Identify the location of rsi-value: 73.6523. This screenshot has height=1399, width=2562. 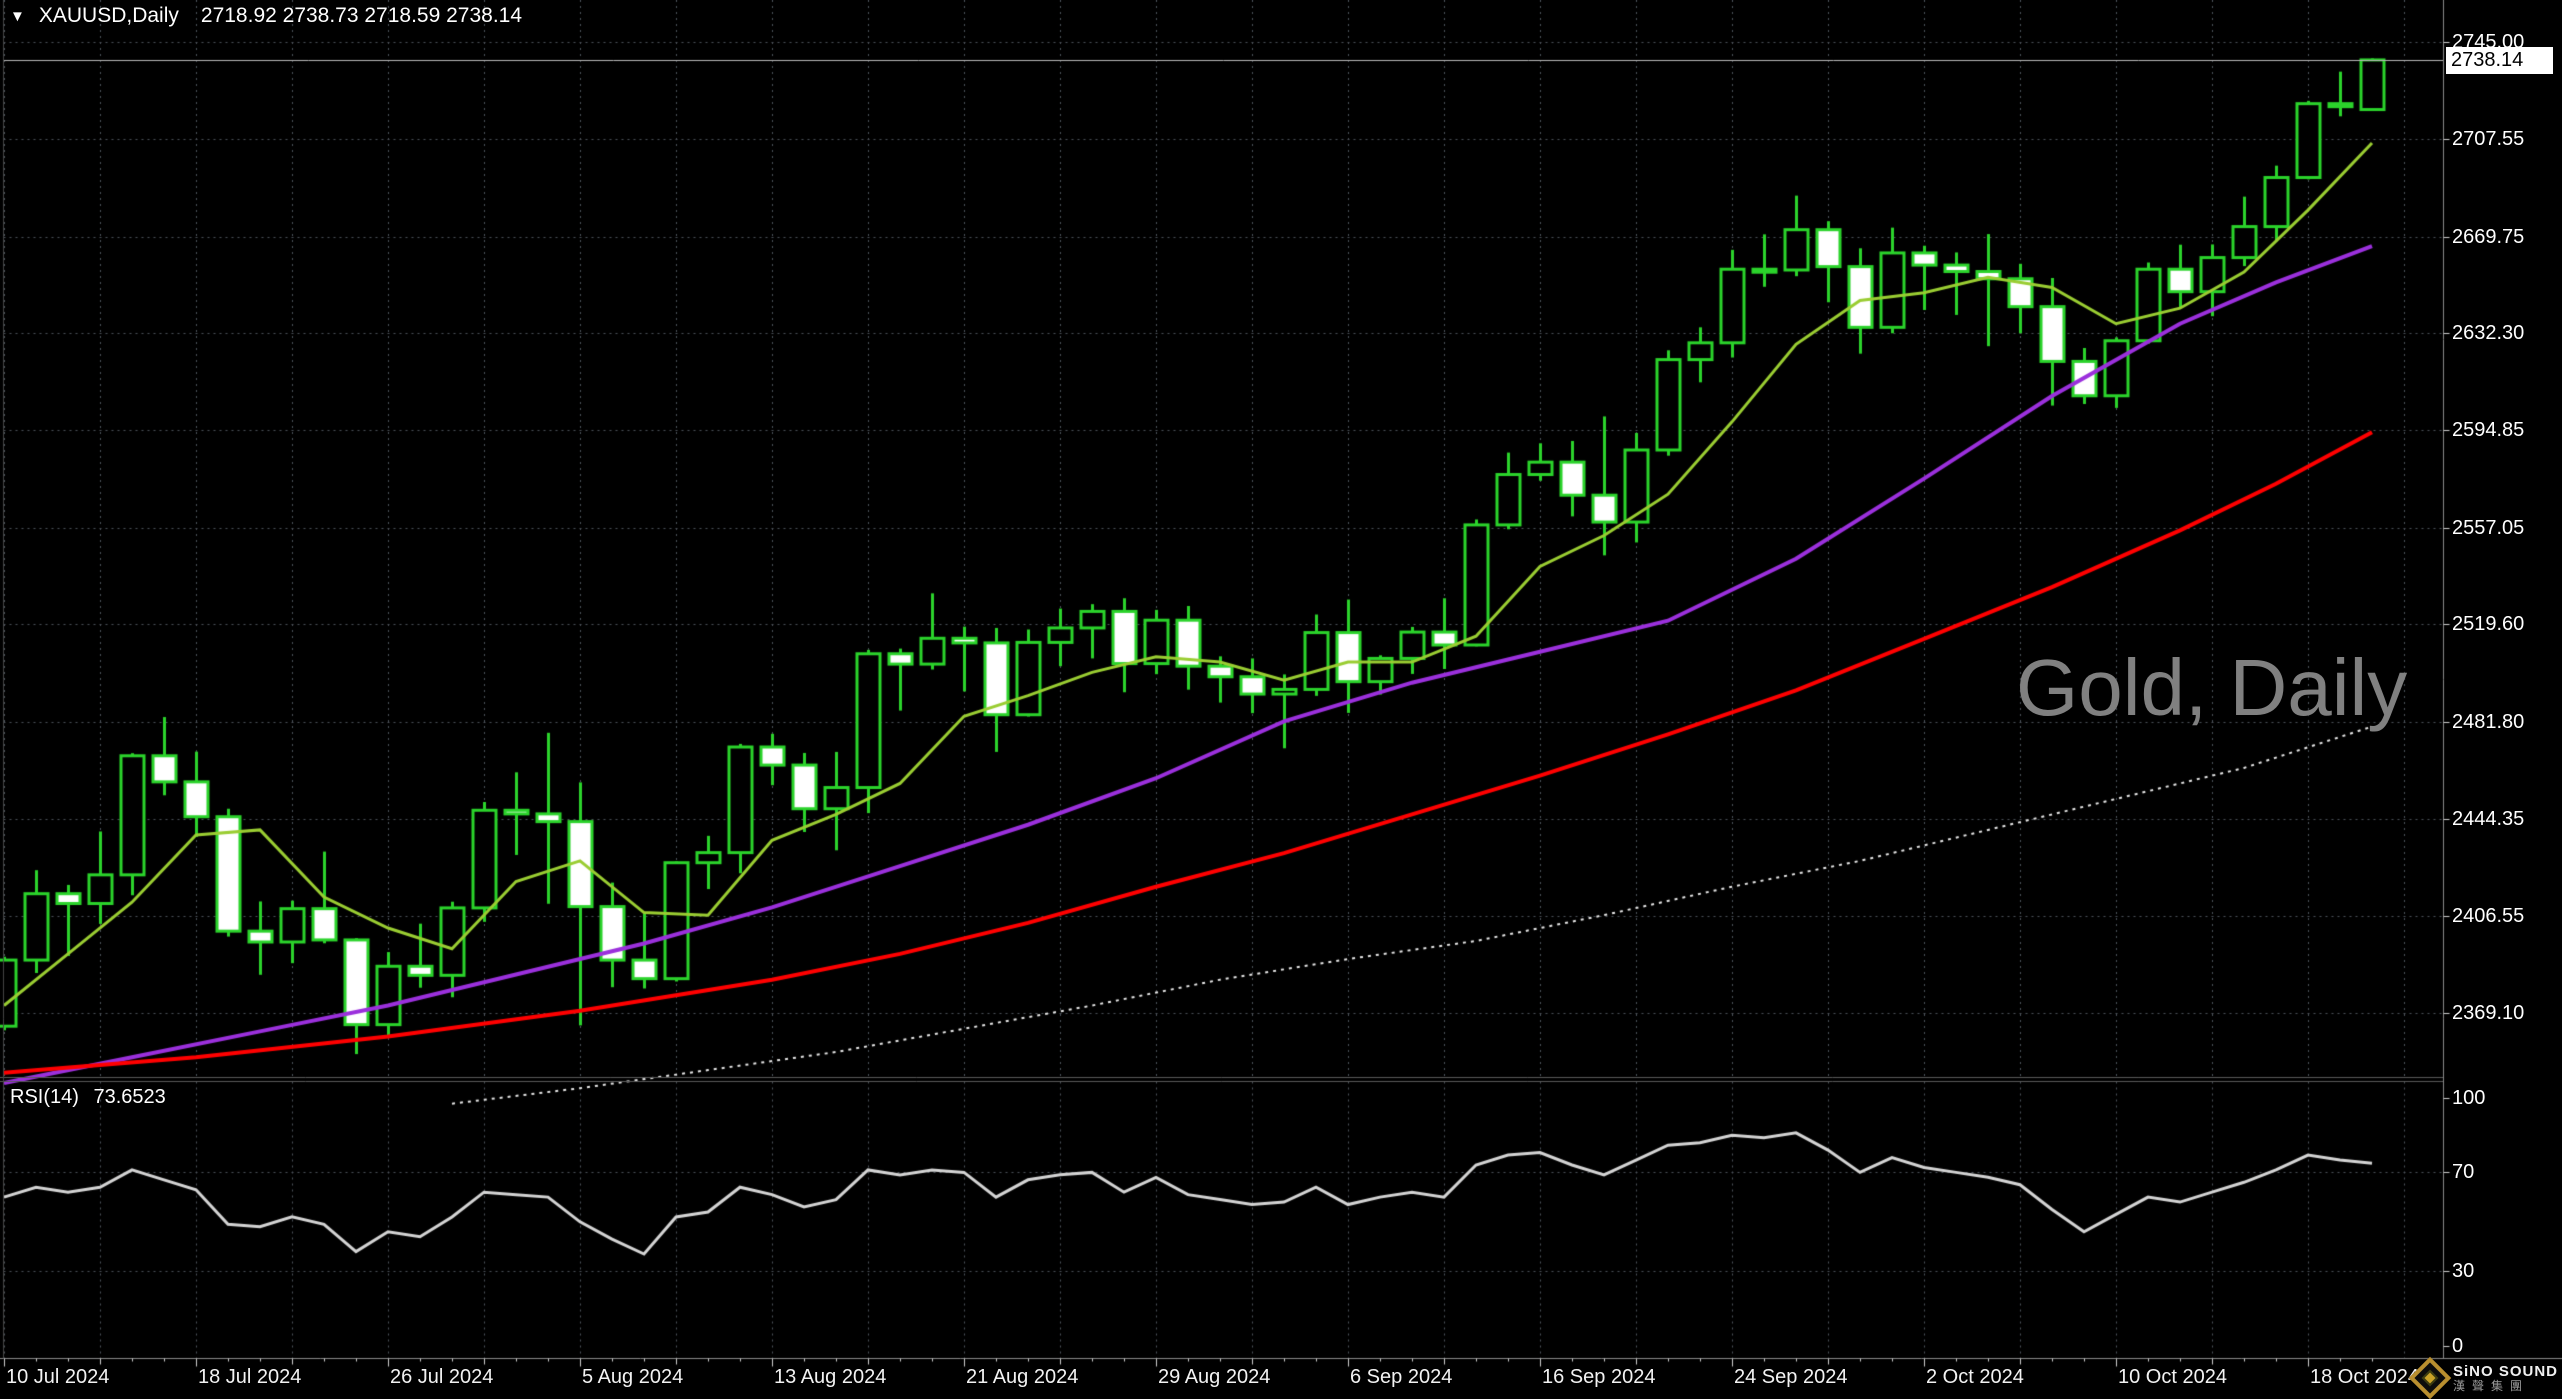
(129, 1097).